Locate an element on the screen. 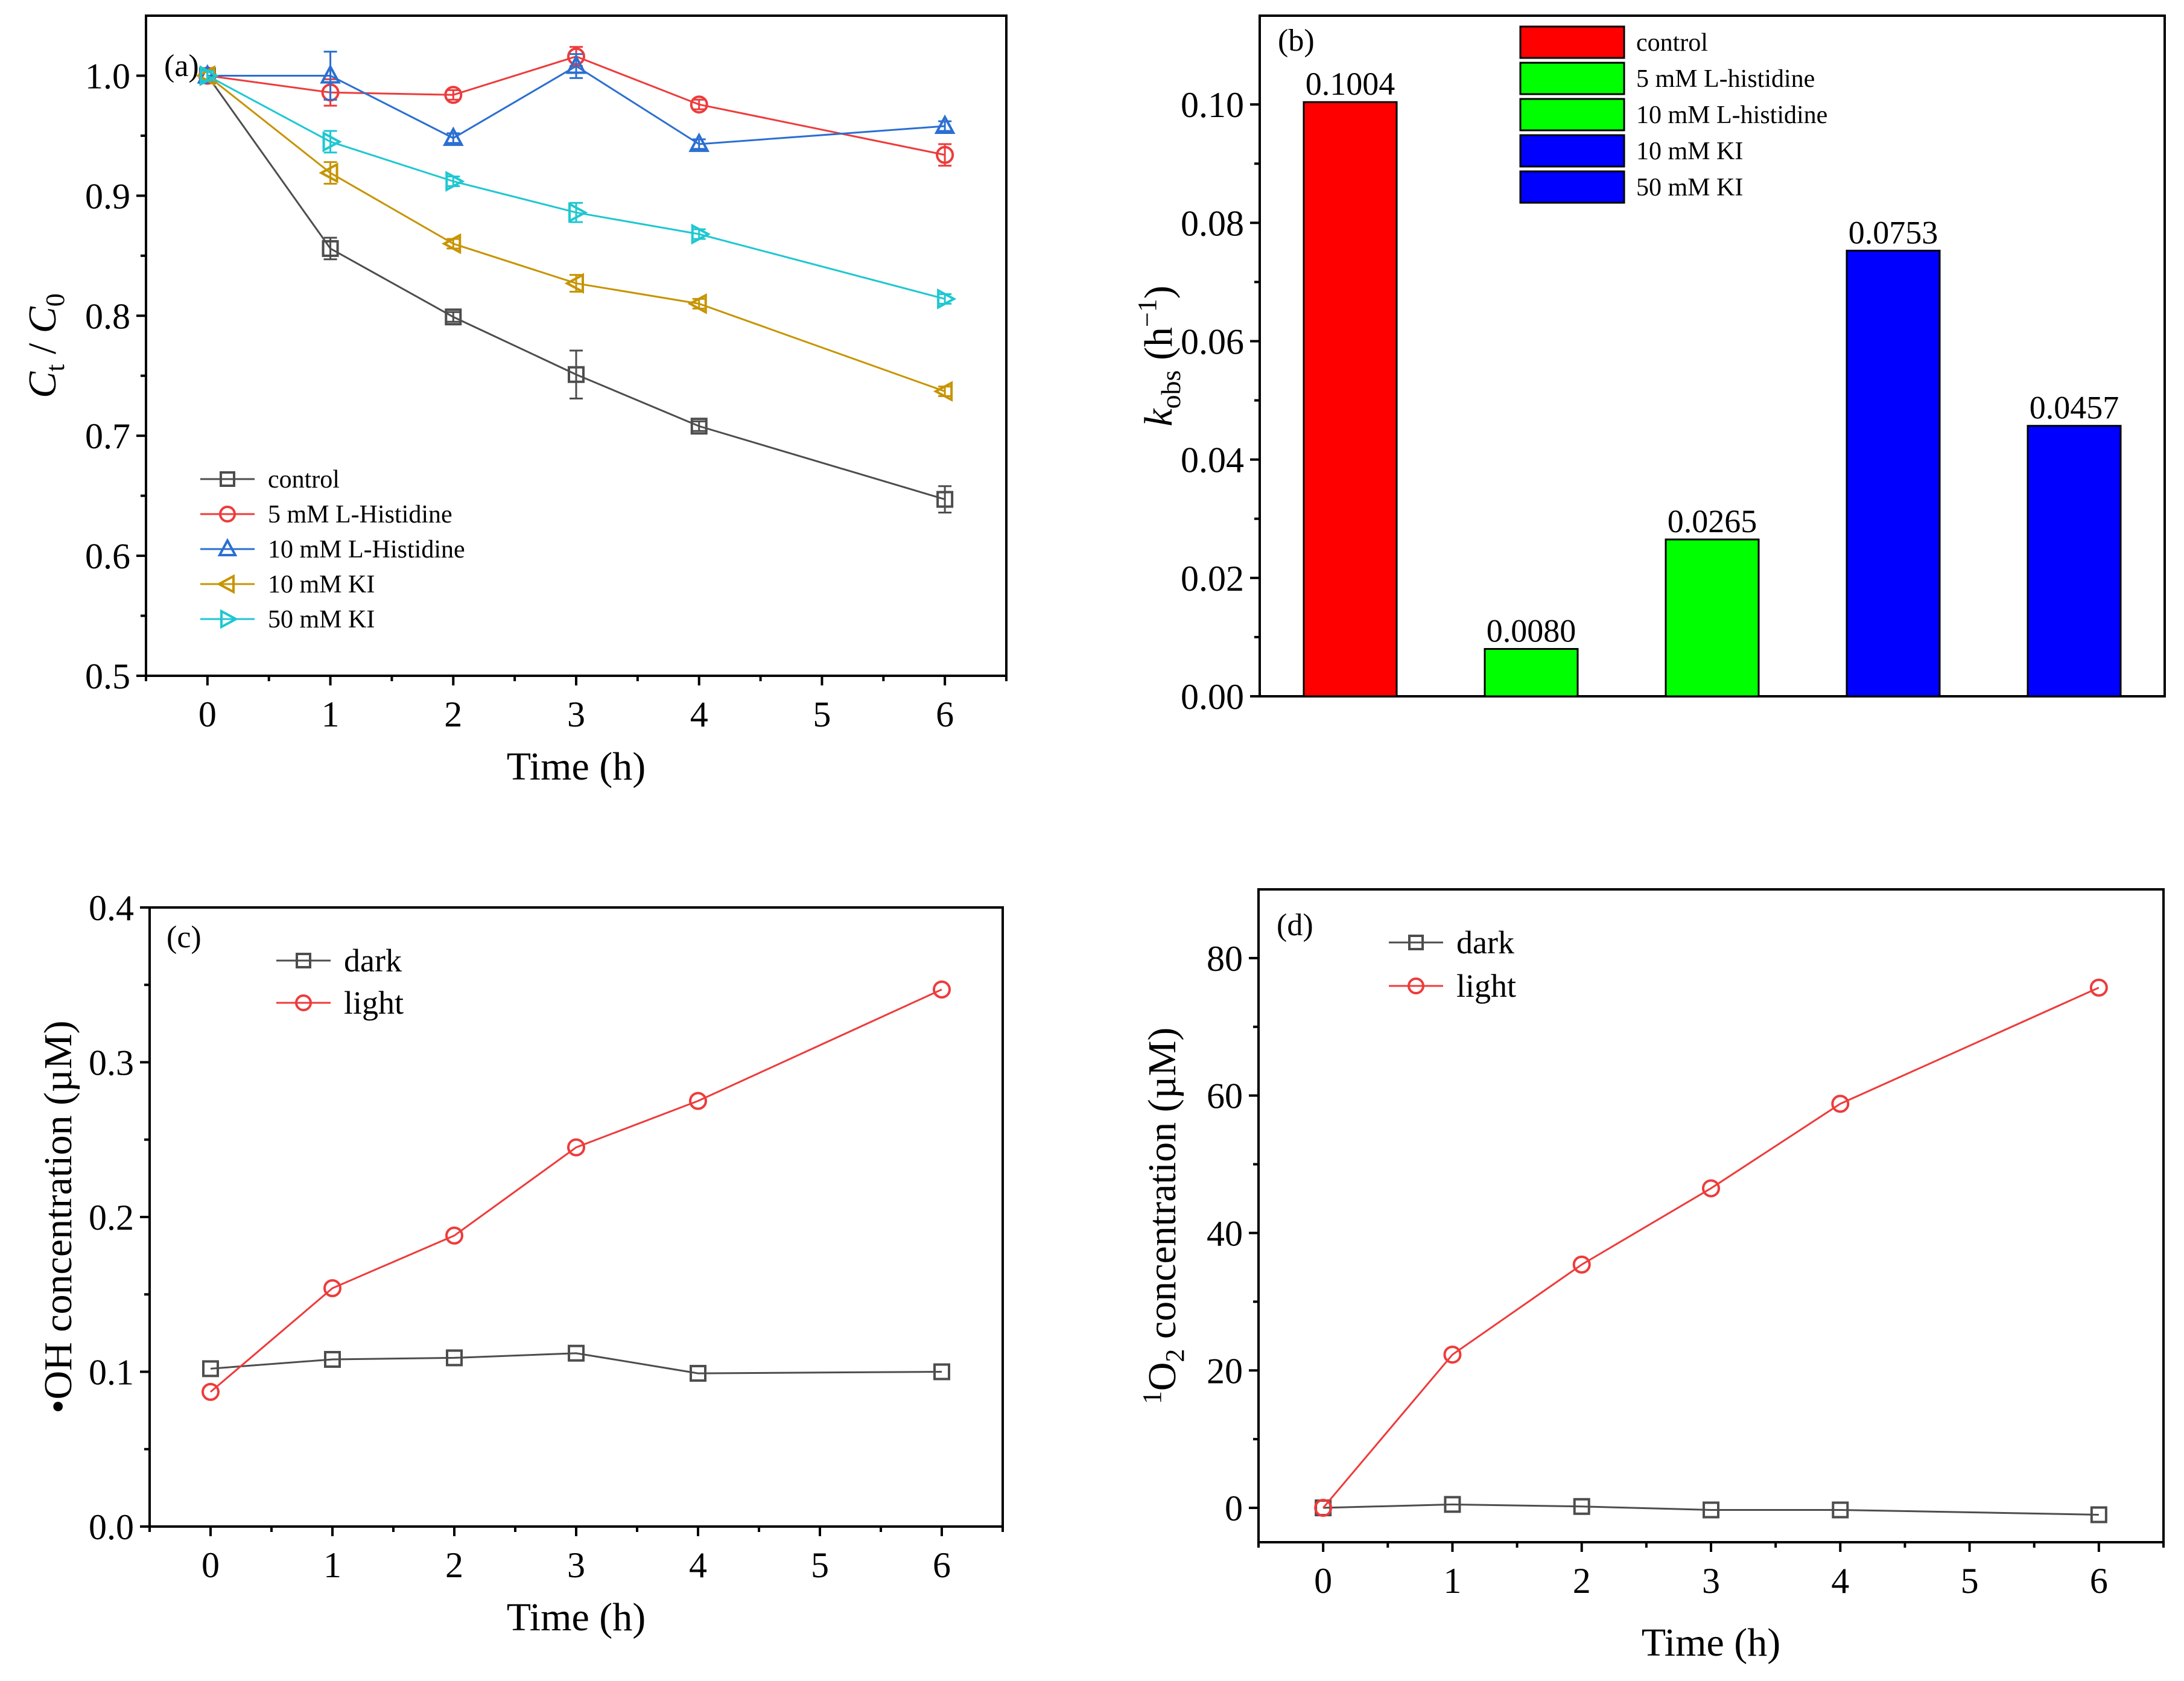 The width and height of the screenshot is (2184, 1681). y-axis-label: 1O2 concentration (µM) is located at coordinates (1163, 1216).